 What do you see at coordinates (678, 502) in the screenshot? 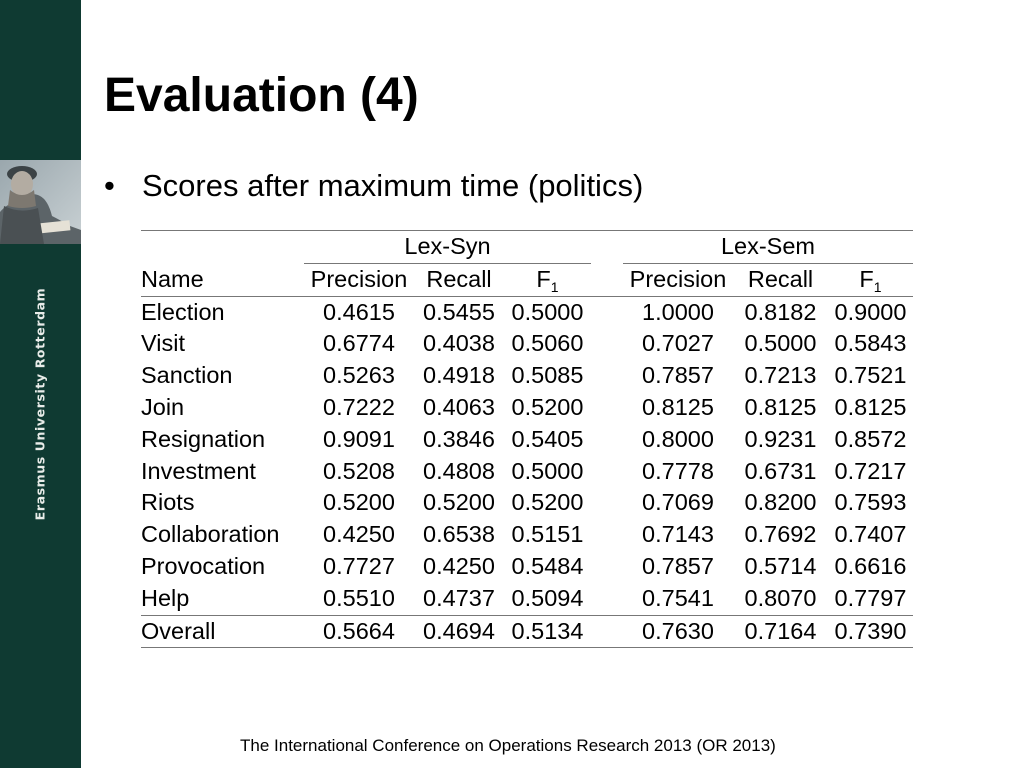
I see `cell: 0.7069` at bounding box center [678, 502].